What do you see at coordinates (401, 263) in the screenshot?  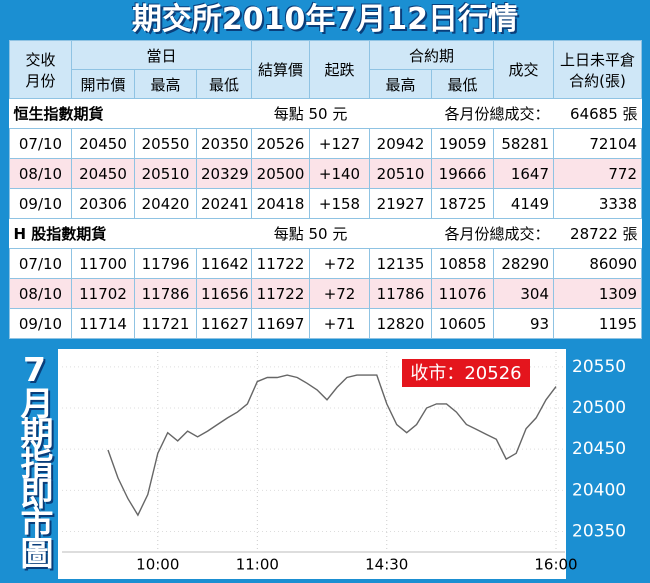 I see `cell: 12135` at bounding box center [401, 263].